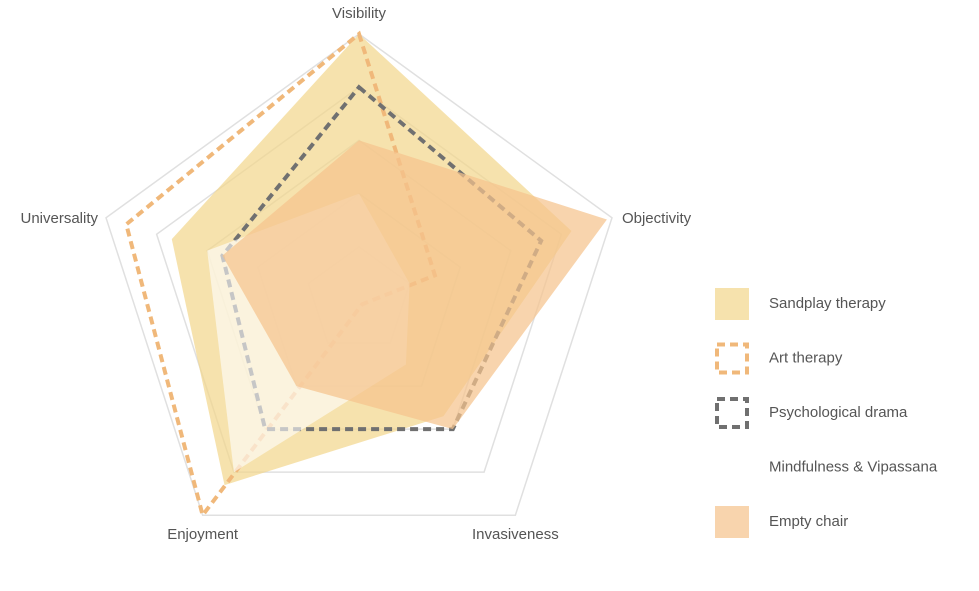  I want to click on legend-item-empty-chair: Empty chair, so click(781, 522).